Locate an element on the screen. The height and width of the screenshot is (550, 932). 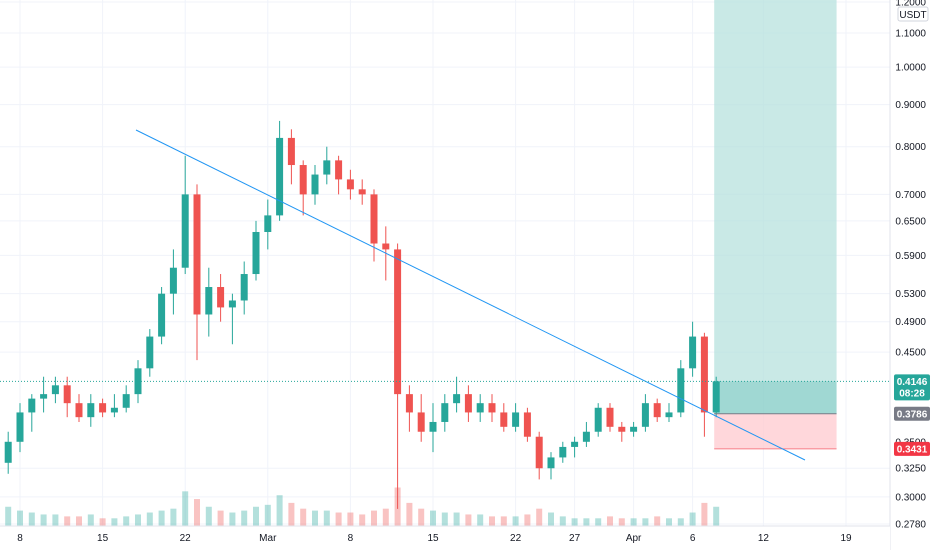
time-tick: 27 is located at coordinates (575, 538).